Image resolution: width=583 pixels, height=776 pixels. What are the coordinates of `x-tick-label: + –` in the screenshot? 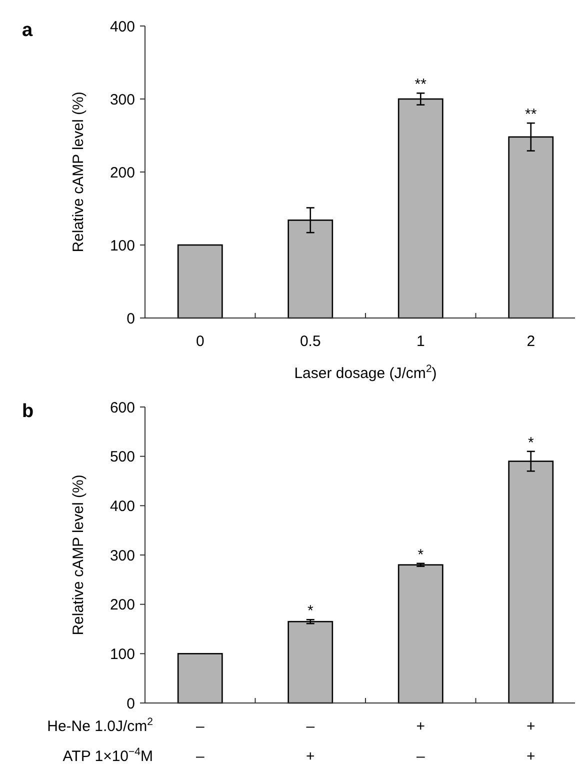 It's located at (421, 741).